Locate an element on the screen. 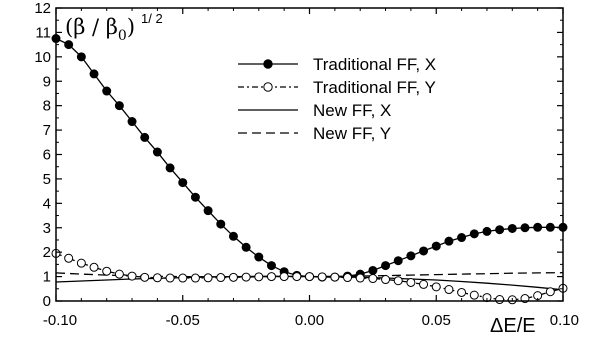 This screenshot has width=598, height=341. y-tick-label: 6 is located at coordinates (47, 155).